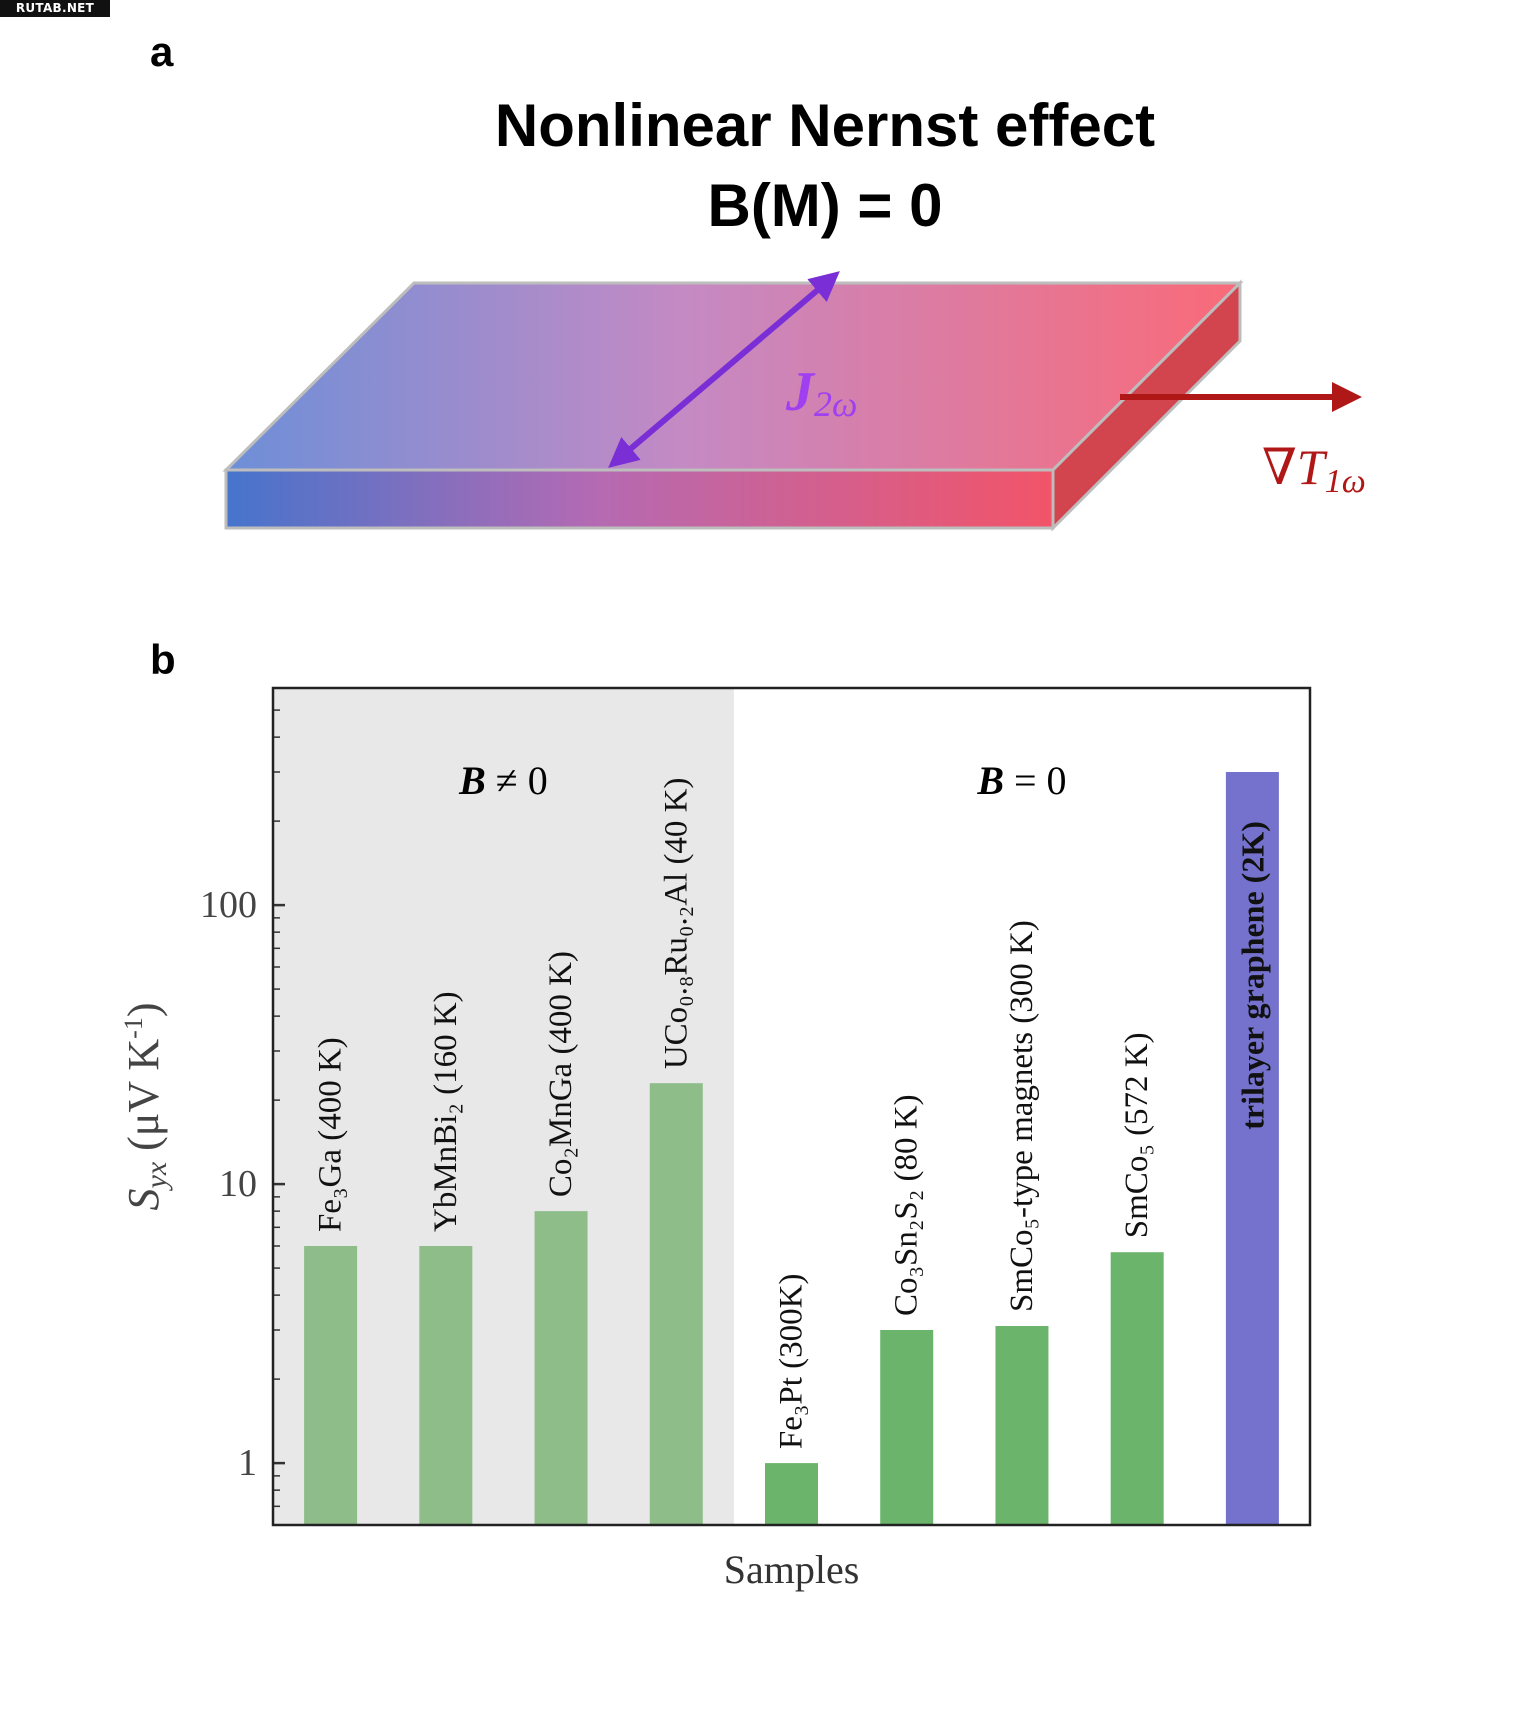 The height and width of the screenshot is (1712, 1520). I want to click on y-tick-label: 100, so click(228, 905).